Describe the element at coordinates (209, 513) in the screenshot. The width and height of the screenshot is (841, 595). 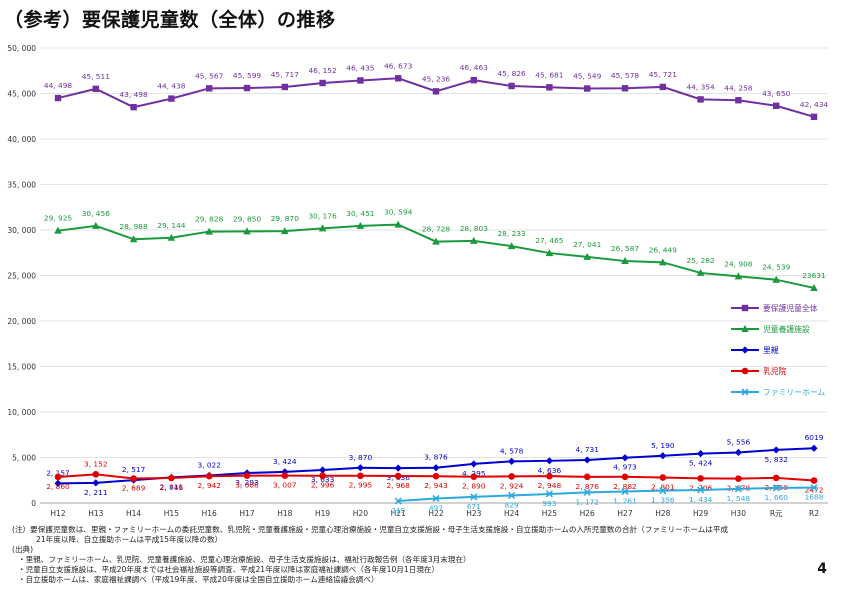
I see `x-tick-label: H16` at that location.